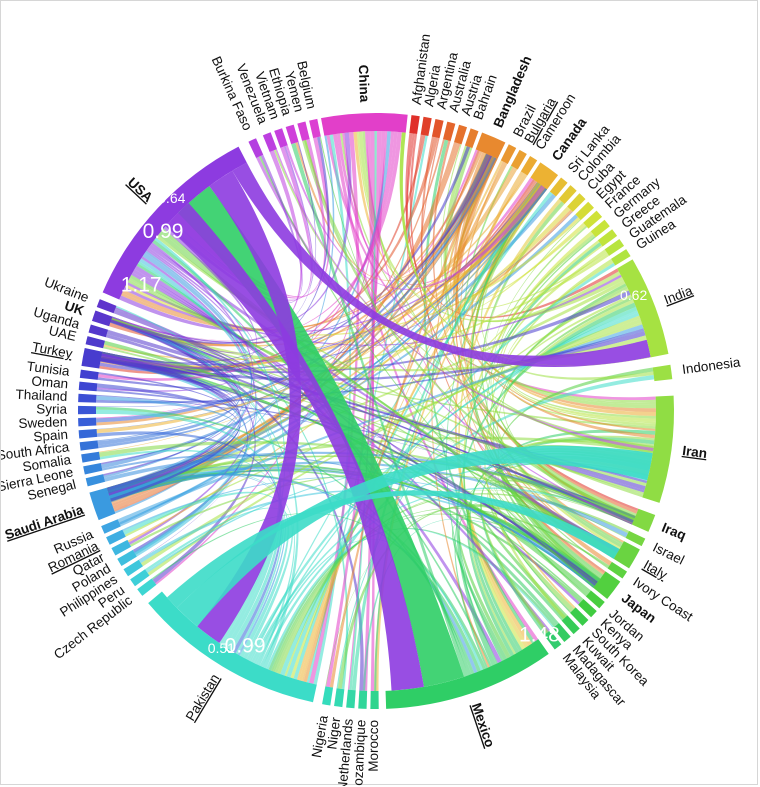 This screenshot has height=787, width=760. I want to click on arc-pakistan, so click(232, 647).